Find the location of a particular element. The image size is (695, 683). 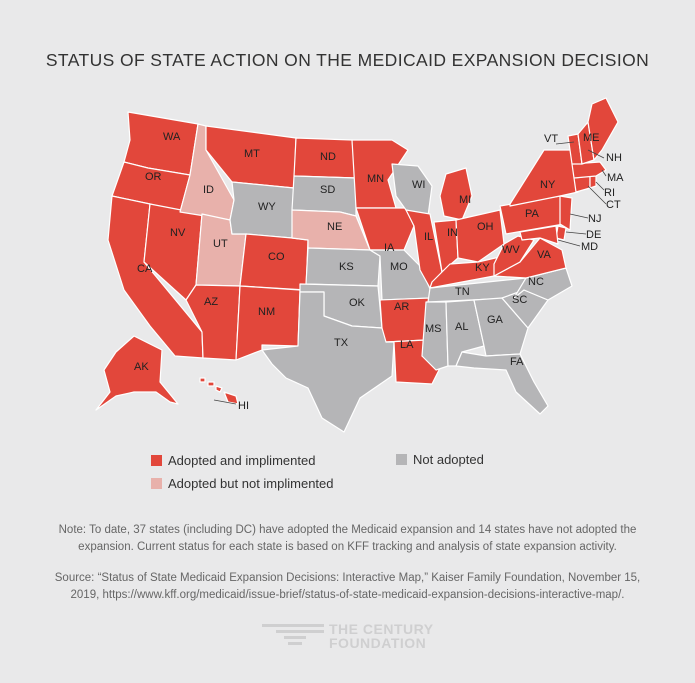

legend-swatch-adopted is located at coordinates (156, 460).